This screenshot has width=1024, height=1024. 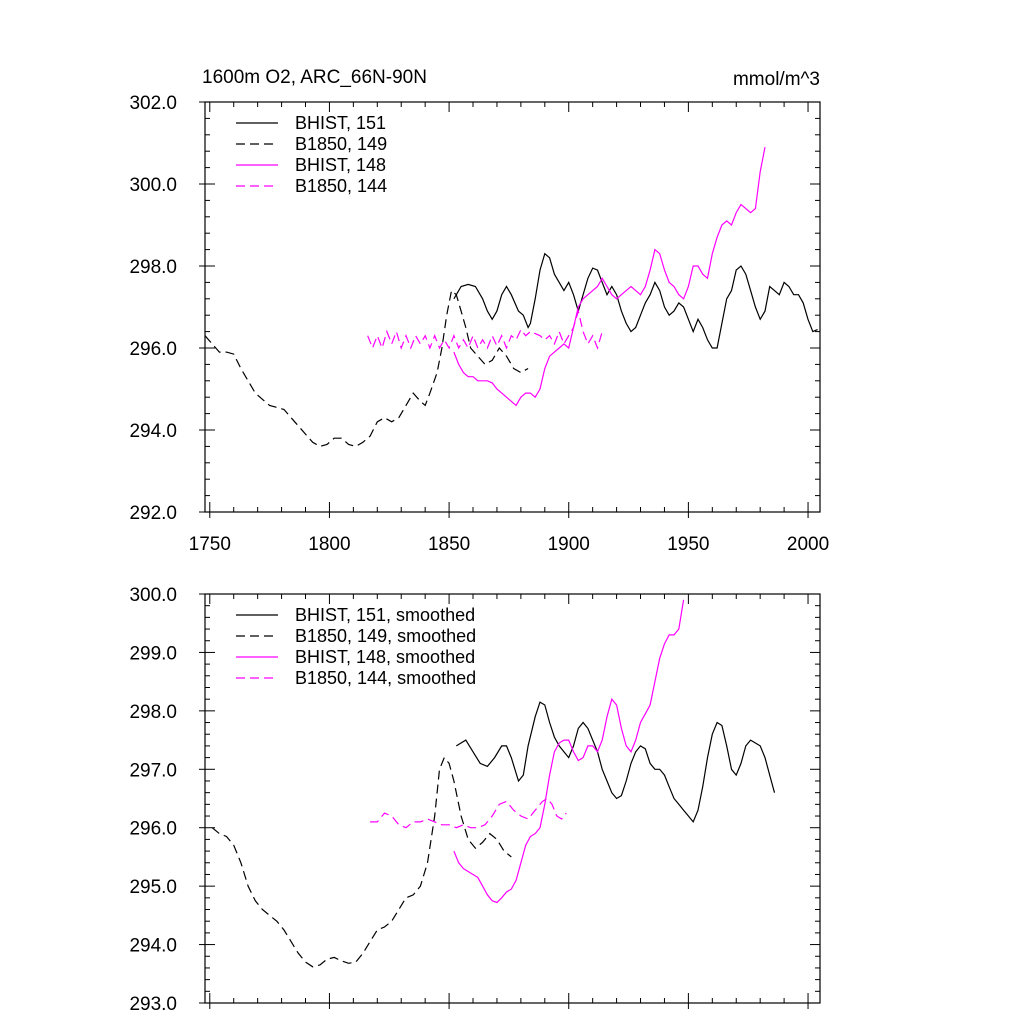 I want to click on bottom-y-tick-label: 300.0, so click(x=153, y=595).